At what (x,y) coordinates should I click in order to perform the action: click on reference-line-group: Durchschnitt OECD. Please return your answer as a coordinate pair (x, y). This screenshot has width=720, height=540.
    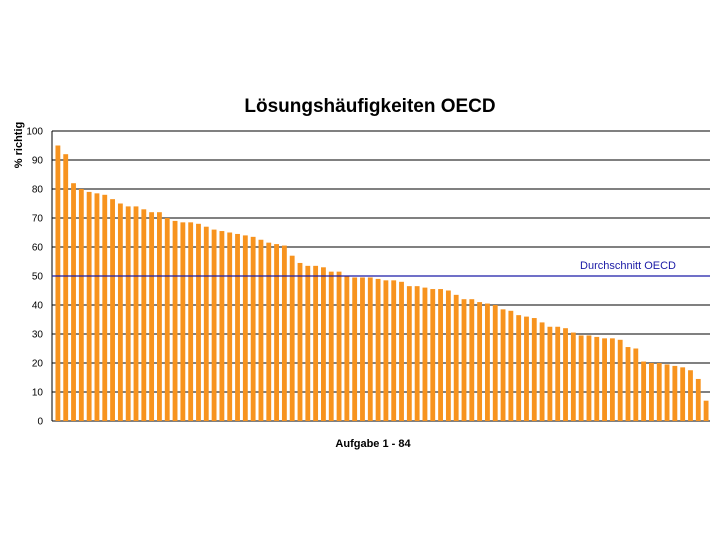
    Looking at the image, I should click on (381, 268).